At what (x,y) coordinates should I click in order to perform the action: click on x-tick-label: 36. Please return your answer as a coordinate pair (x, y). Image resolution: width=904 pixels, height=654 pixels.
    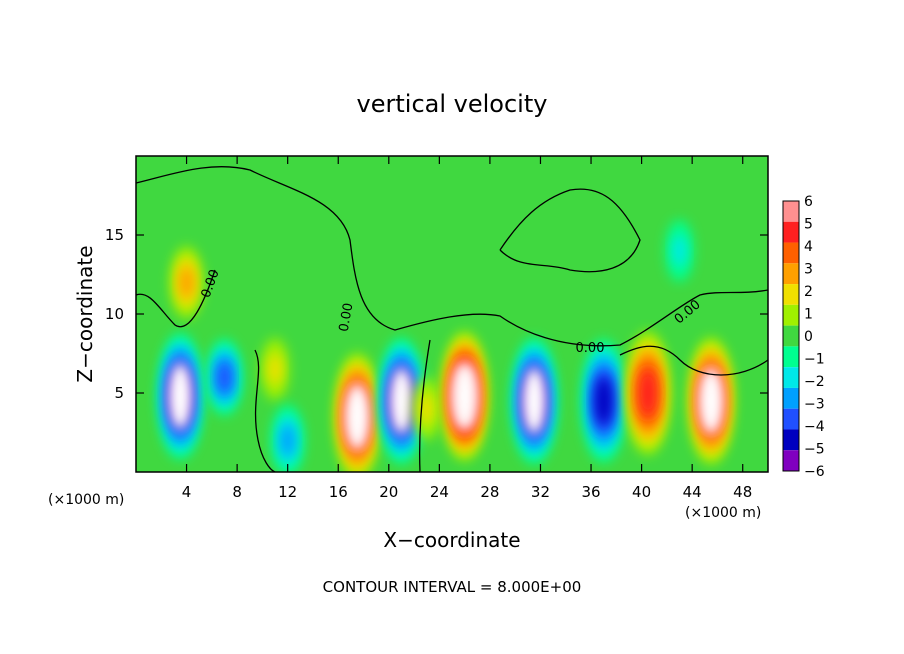
    Looking at the image, I should click on (590, 492).